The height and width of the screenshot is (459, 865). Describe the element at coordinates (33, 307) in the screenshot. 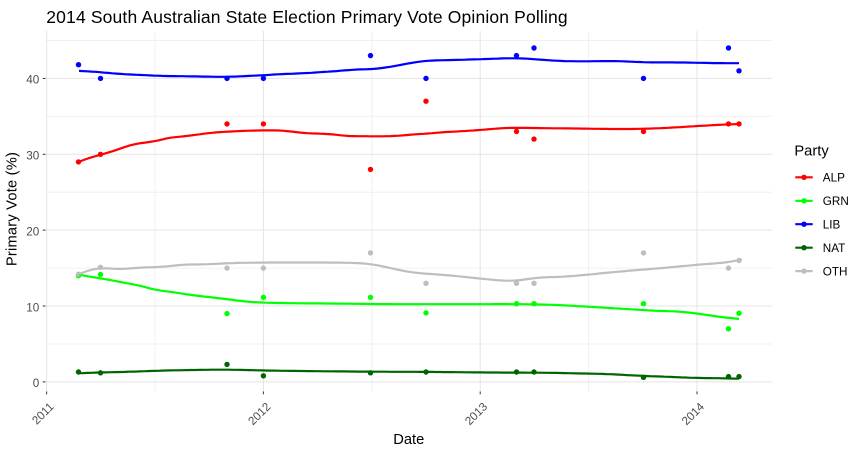

I see `svg-text: 10` at that location.